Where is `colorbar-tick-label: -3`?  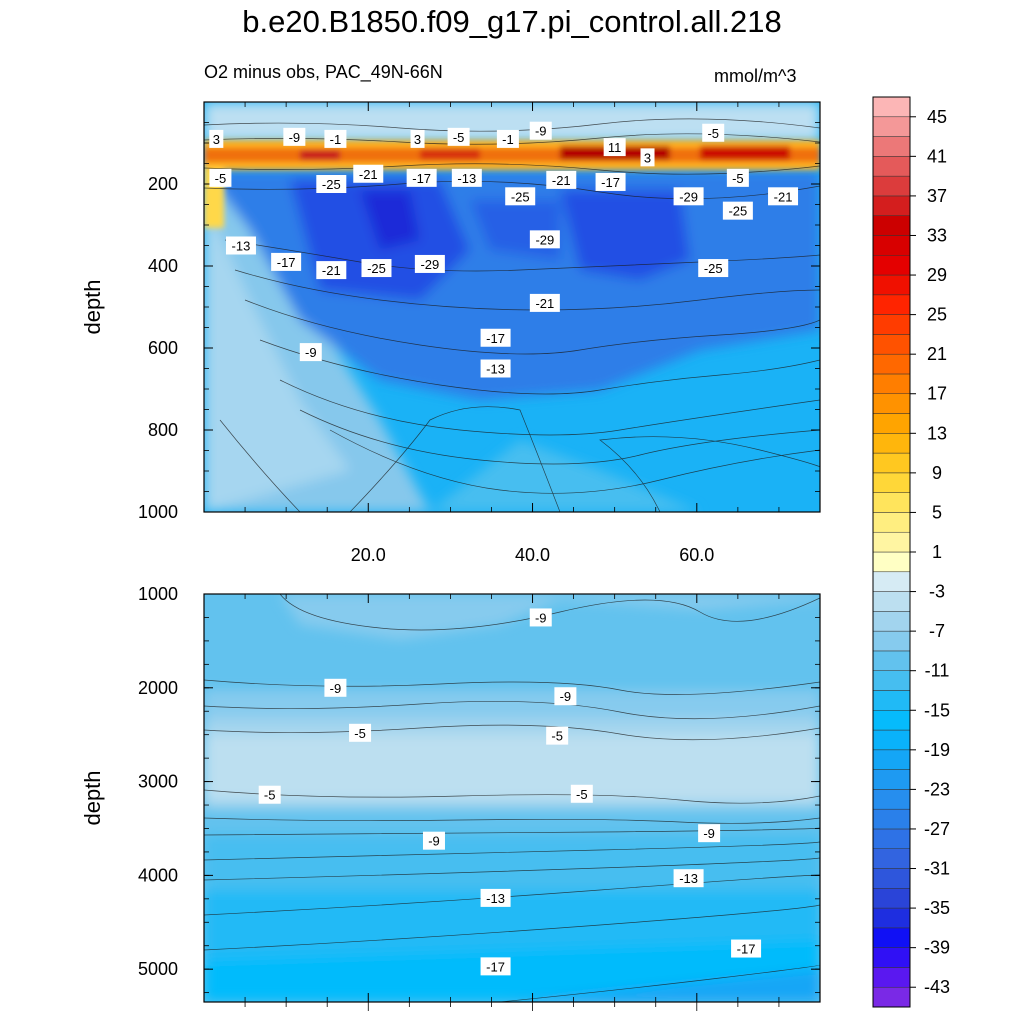 colorbar-tick-label: -3 is located at coordinates (937, 592).